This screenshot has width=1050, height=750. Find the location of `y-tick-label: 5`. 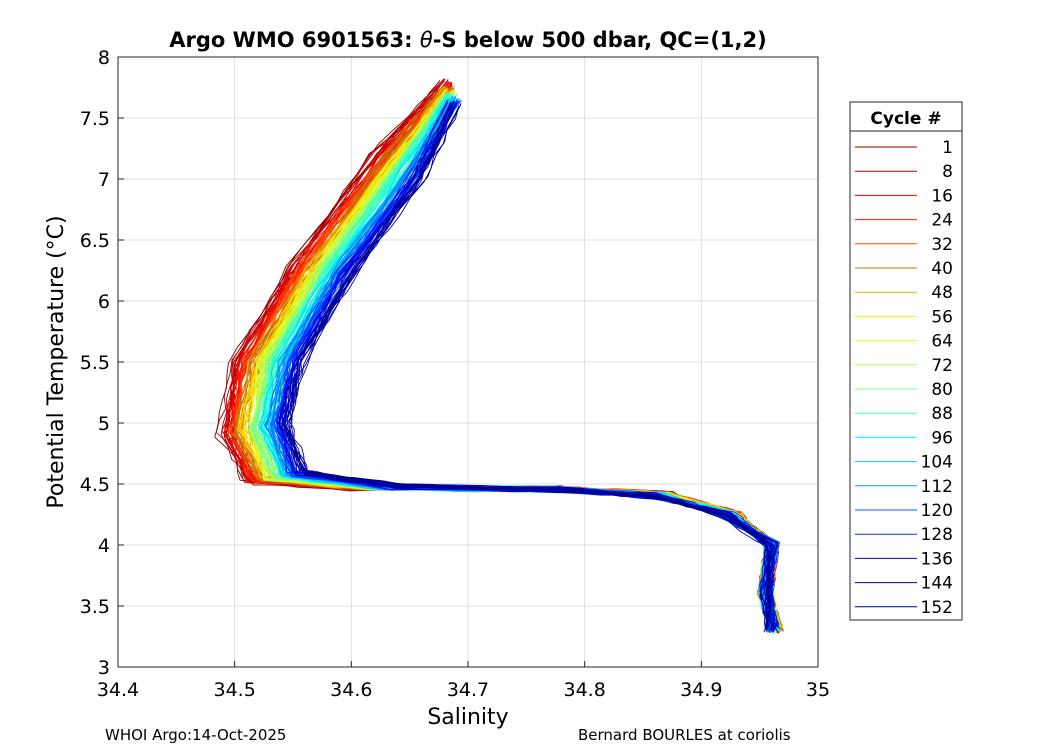

y-tick-label: 5 is located at coordinates (104, 424).